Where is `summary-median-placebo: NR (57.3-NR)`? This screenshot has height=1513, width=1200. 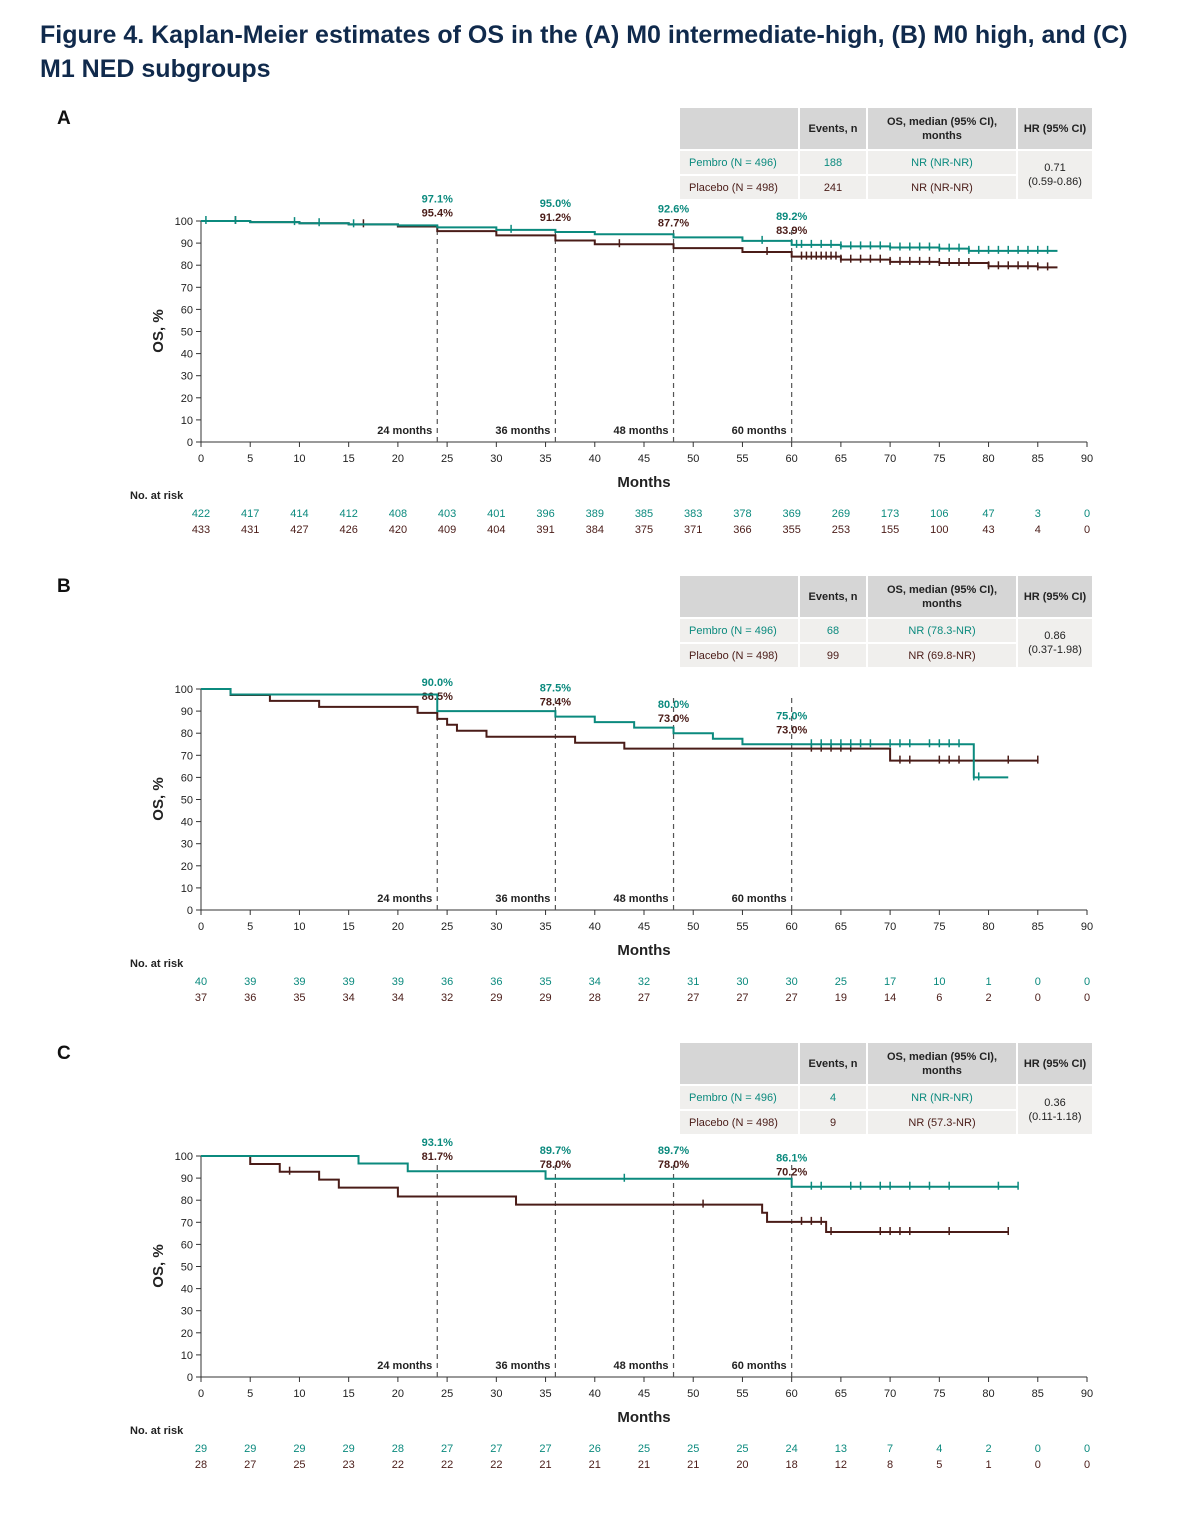
summary-median-placebo: NR (57.3-NR) is located at coordinates (942, 1121).